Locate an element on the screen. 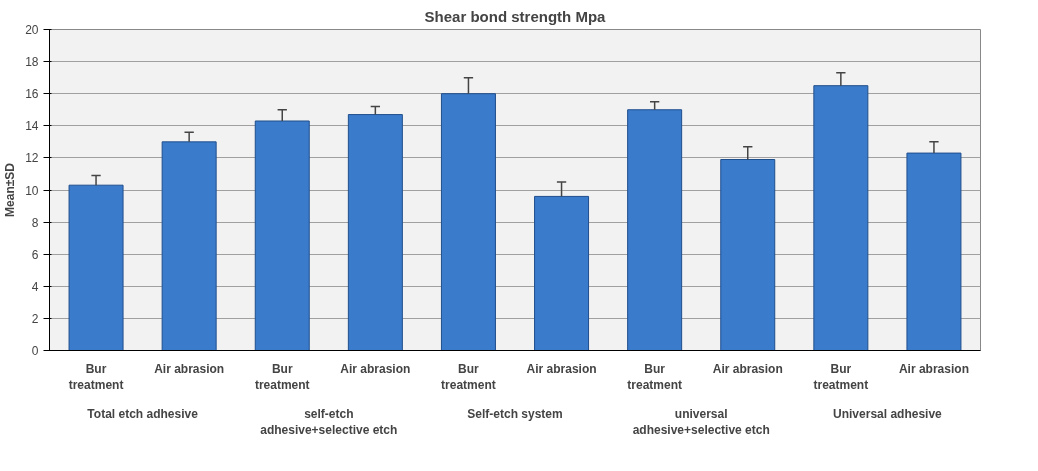  y-tick-label: 10 is located at coordinates (32, 190).